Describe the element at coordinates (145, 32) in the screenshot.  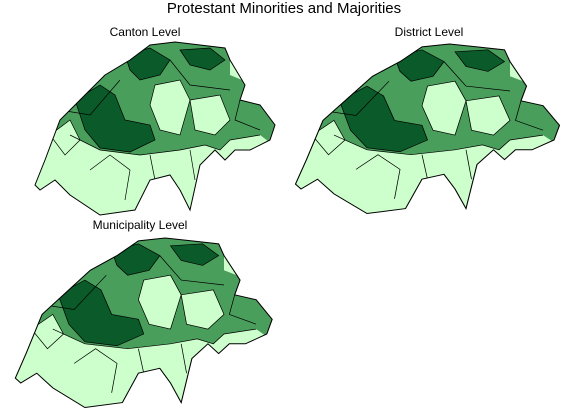
I see `panel-label: Canton Level` at that location.